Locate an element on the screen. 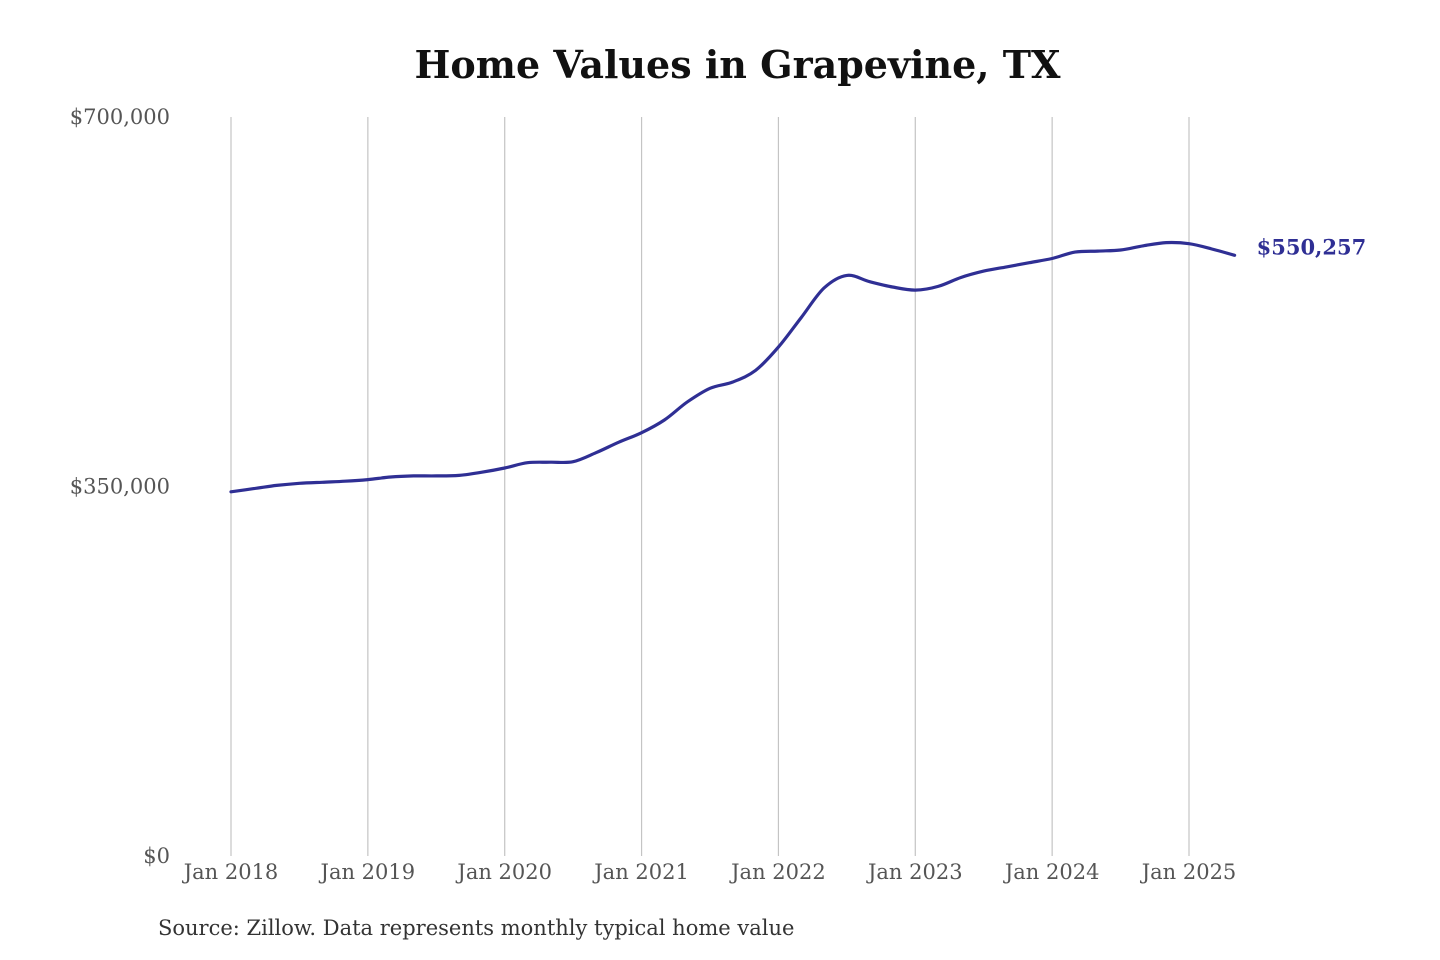 The width and height of the screenshot is (1440, 960). y-tick-label: $0 is located at coordinates (156, 856).